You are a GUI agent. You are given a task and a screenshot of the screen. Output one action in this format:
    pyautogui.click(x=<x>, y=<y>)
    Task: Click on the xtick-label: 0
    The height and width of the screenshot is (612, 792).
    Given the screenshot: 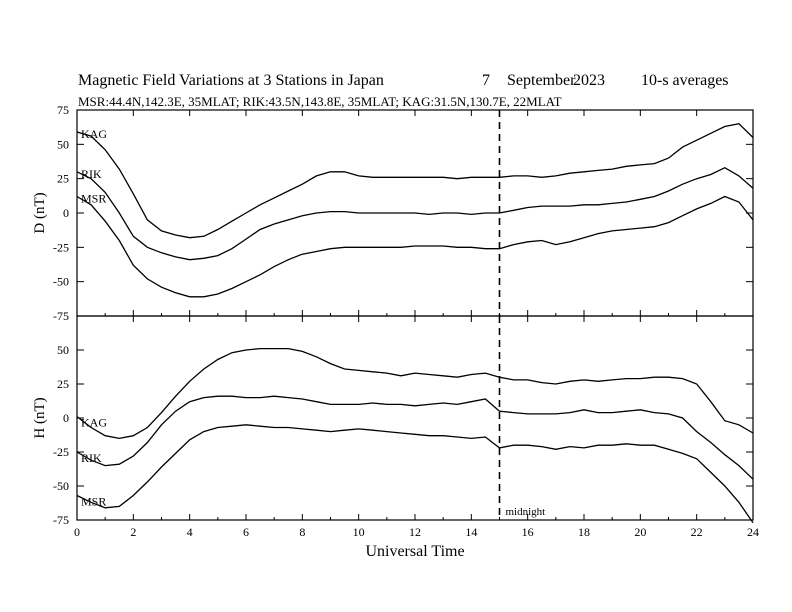 What is the action you would take?
    pyautogui.click(x=77, y=532)
    